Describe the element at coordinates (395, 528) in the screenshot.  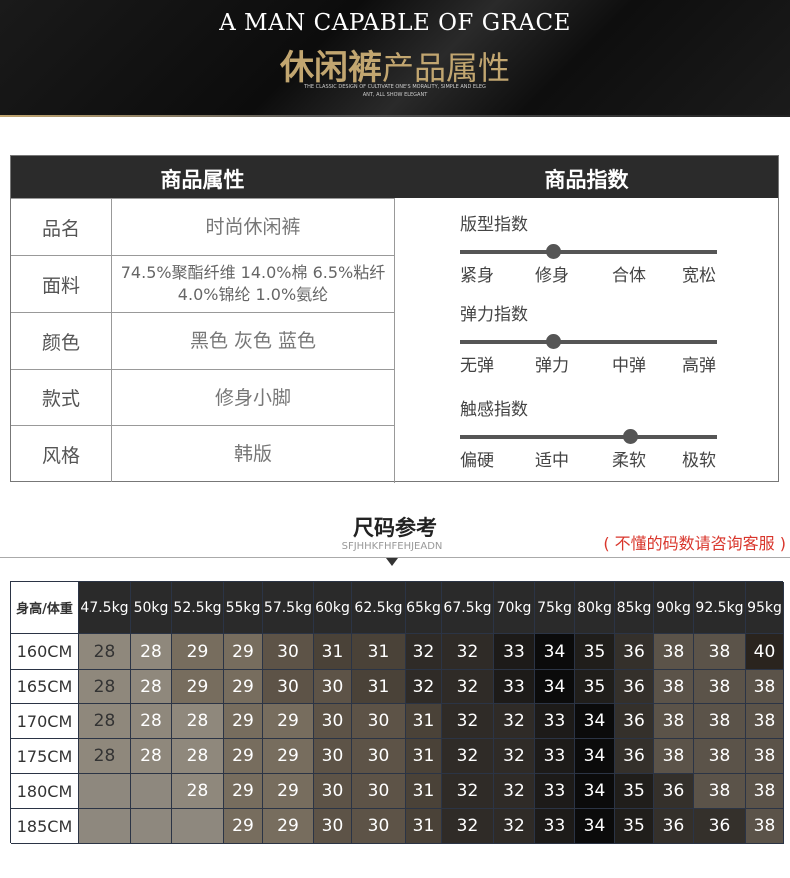
I see `size-title: 尺码参考` at that location.